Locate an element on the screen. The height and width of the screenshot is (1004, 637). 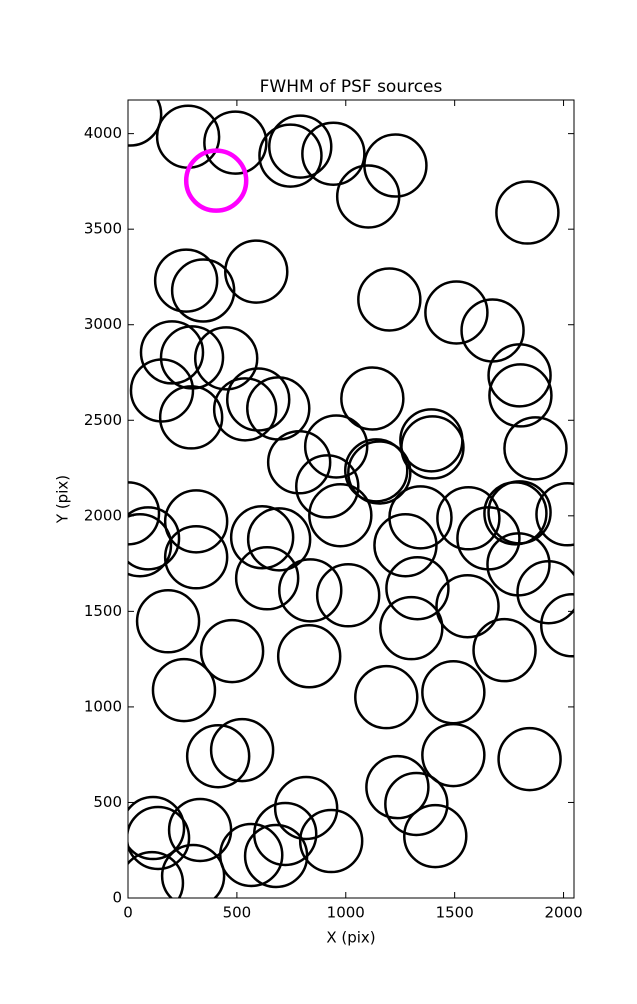
y-tick-label: 500 is located at coordinates (107, 802).